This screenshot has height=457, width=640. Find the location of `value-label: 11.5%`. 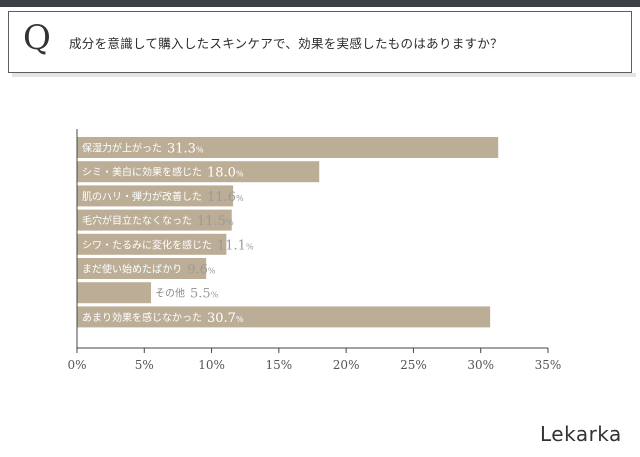

value-label: 11.5% is located at coordinates (215, 221).